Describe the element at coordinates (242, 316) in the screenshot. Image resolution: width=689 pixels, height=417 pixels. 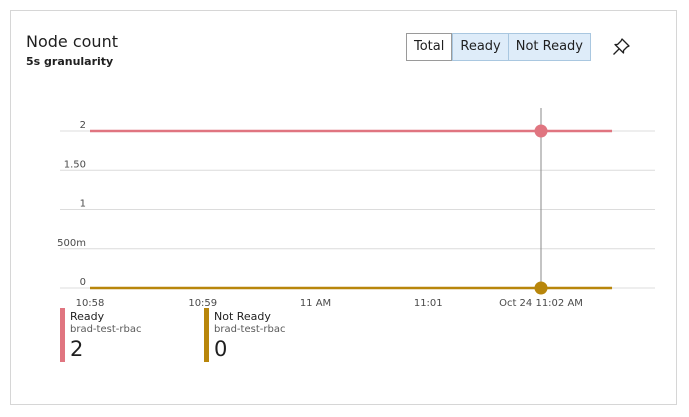
I see `legend-not-ready-name: Not Ready` at that location.